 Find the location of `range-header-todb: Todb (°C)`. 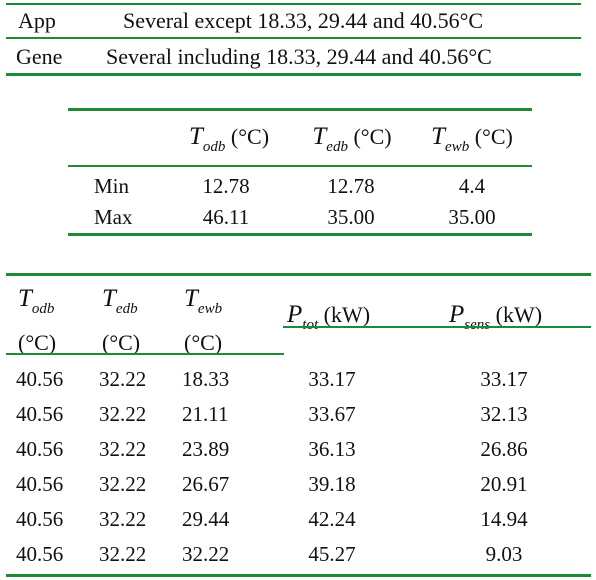

range-header-todb: Todb (°C) is located at coordinates (229, 139).